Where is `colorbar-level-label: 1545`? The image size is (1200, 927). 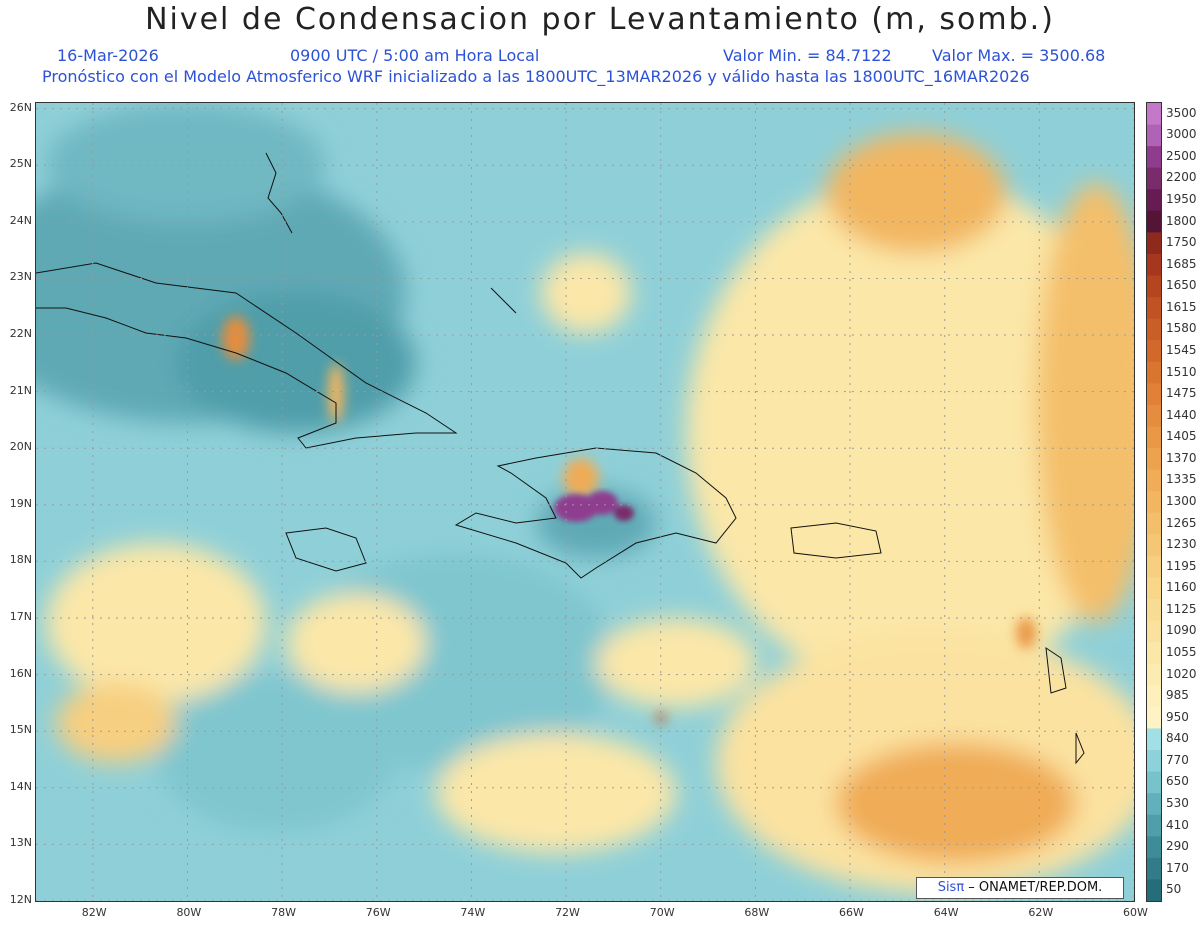
colorbar-level-label: 1545 is located at coordinates (1181, 350).